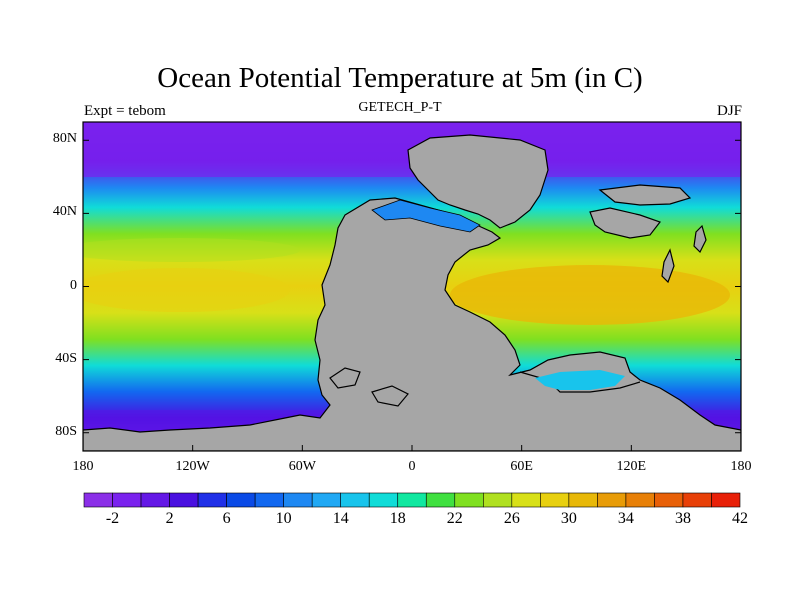 Image resolution: width=800 pixels, height=600 pixels. I want to click on lat-label: 0, so click(73, 285).